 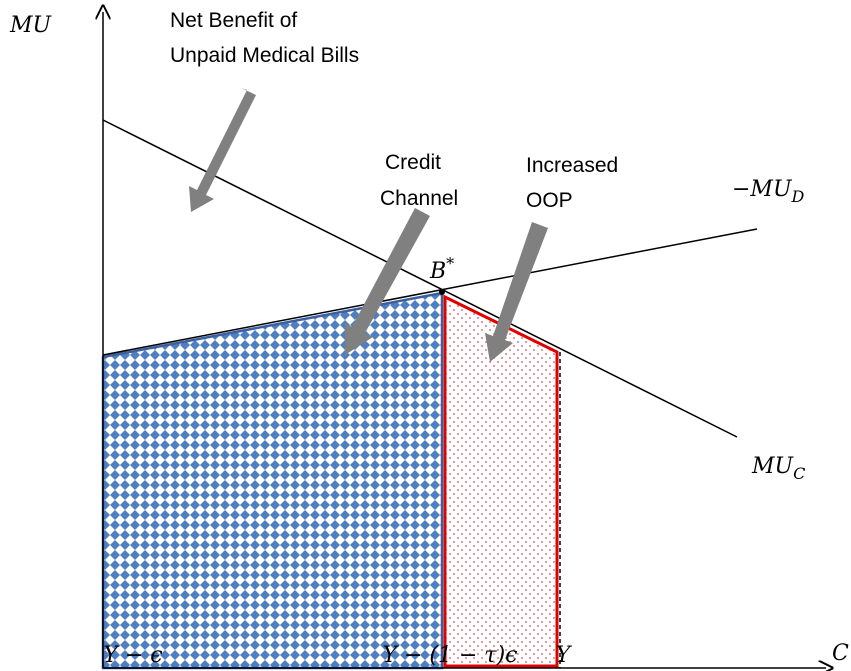 What do you see at coordinates (264, 55) in the screenshot?
I see `annotation: Unpaid Medical Bills` at bounding box center [264, 55].